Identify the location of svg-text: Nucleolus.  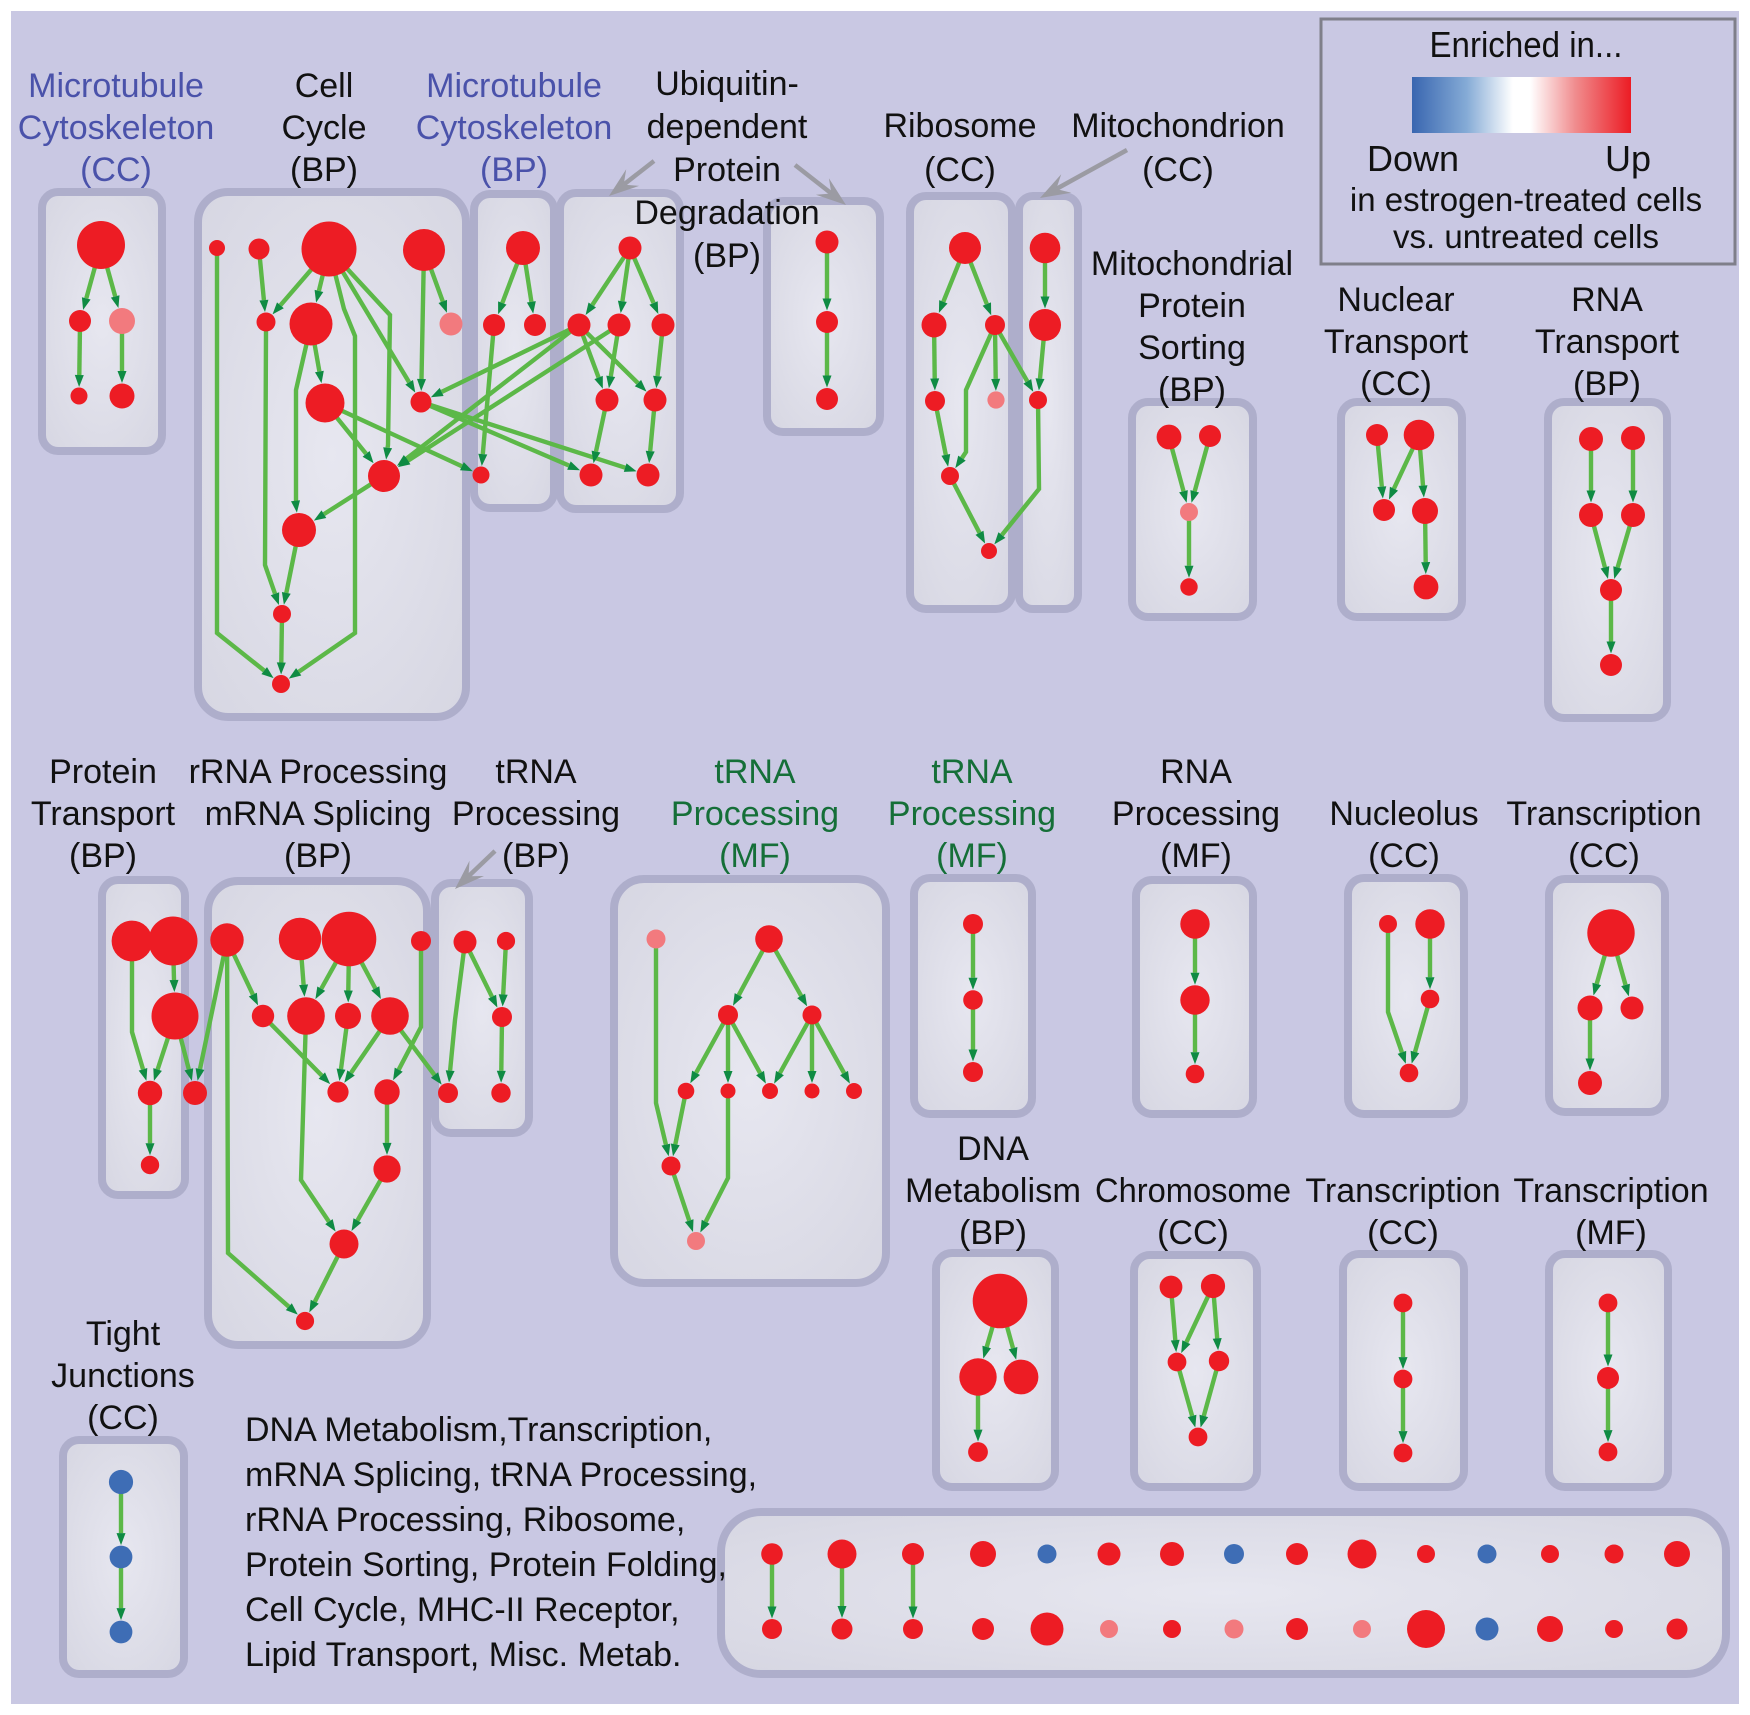
(1403, 814).